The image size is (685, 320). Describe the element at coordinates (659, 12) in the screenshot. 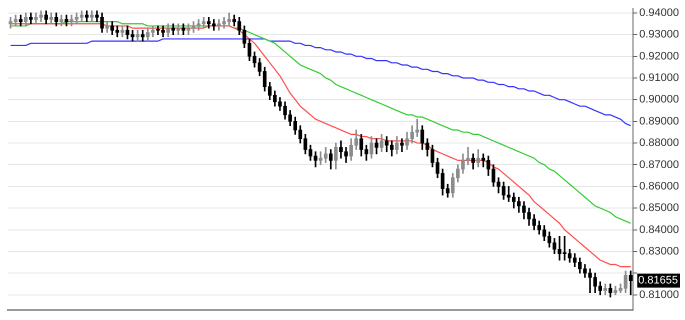

I see `y-tick-label: 0.94000` at that location.